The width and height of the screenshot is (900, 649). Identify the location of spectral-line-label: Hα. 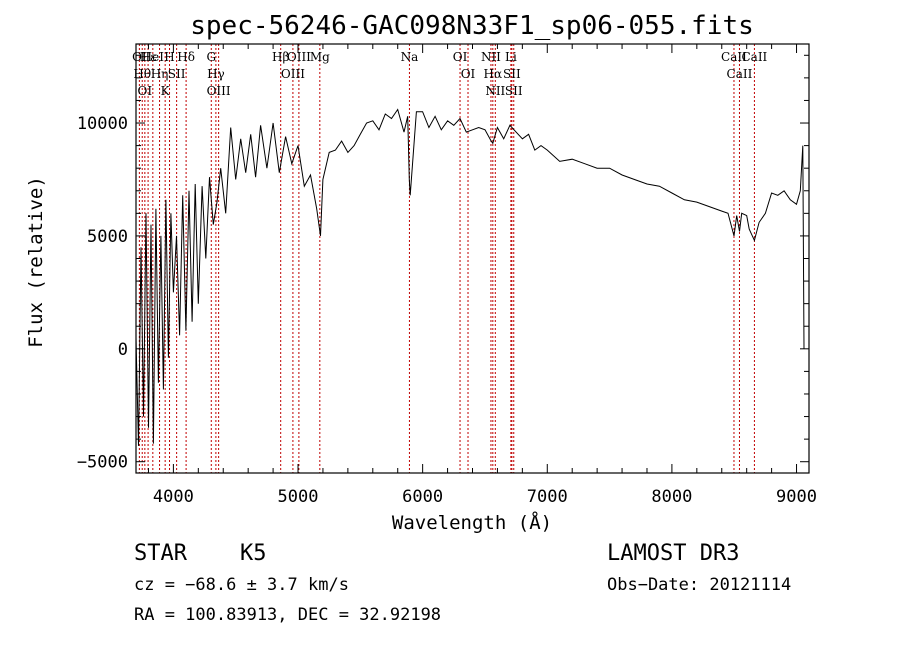
(493, 74).